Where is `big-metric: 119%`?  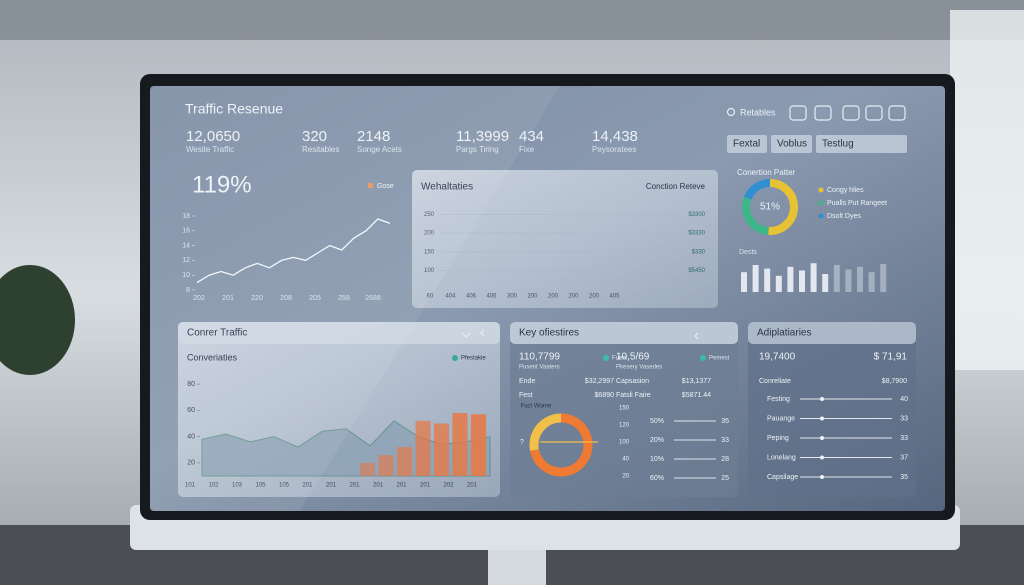 big-metric: 119% is located at coordinates (222, 184).